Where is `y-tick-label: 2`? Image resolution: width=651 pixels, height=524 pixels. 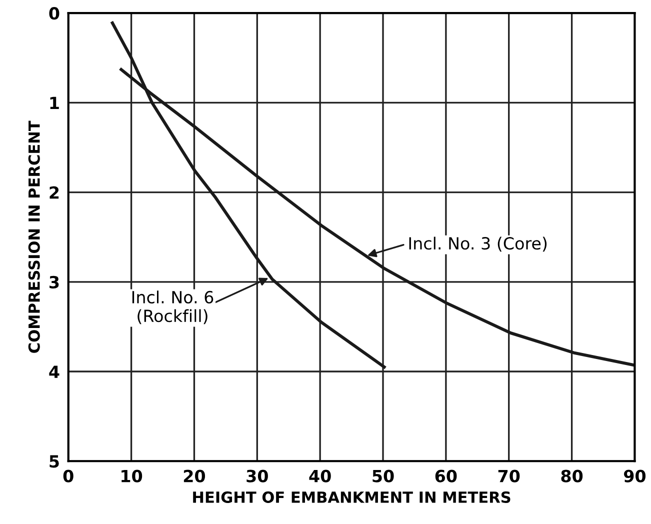
y-tick-label: 2 is located at coordinates (54, 192).